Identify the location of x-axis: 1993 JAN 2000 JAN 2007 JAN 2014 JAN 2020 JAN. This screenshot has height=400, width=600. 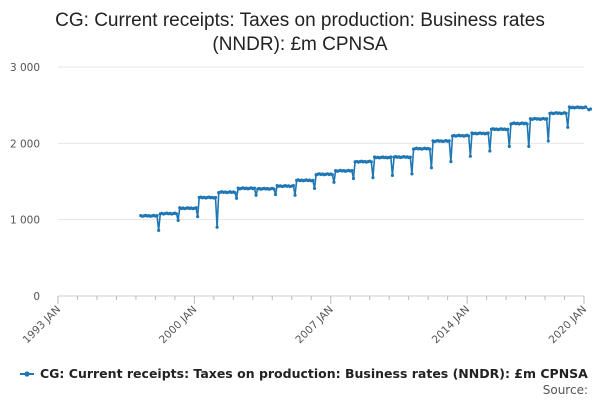
(305, 321).